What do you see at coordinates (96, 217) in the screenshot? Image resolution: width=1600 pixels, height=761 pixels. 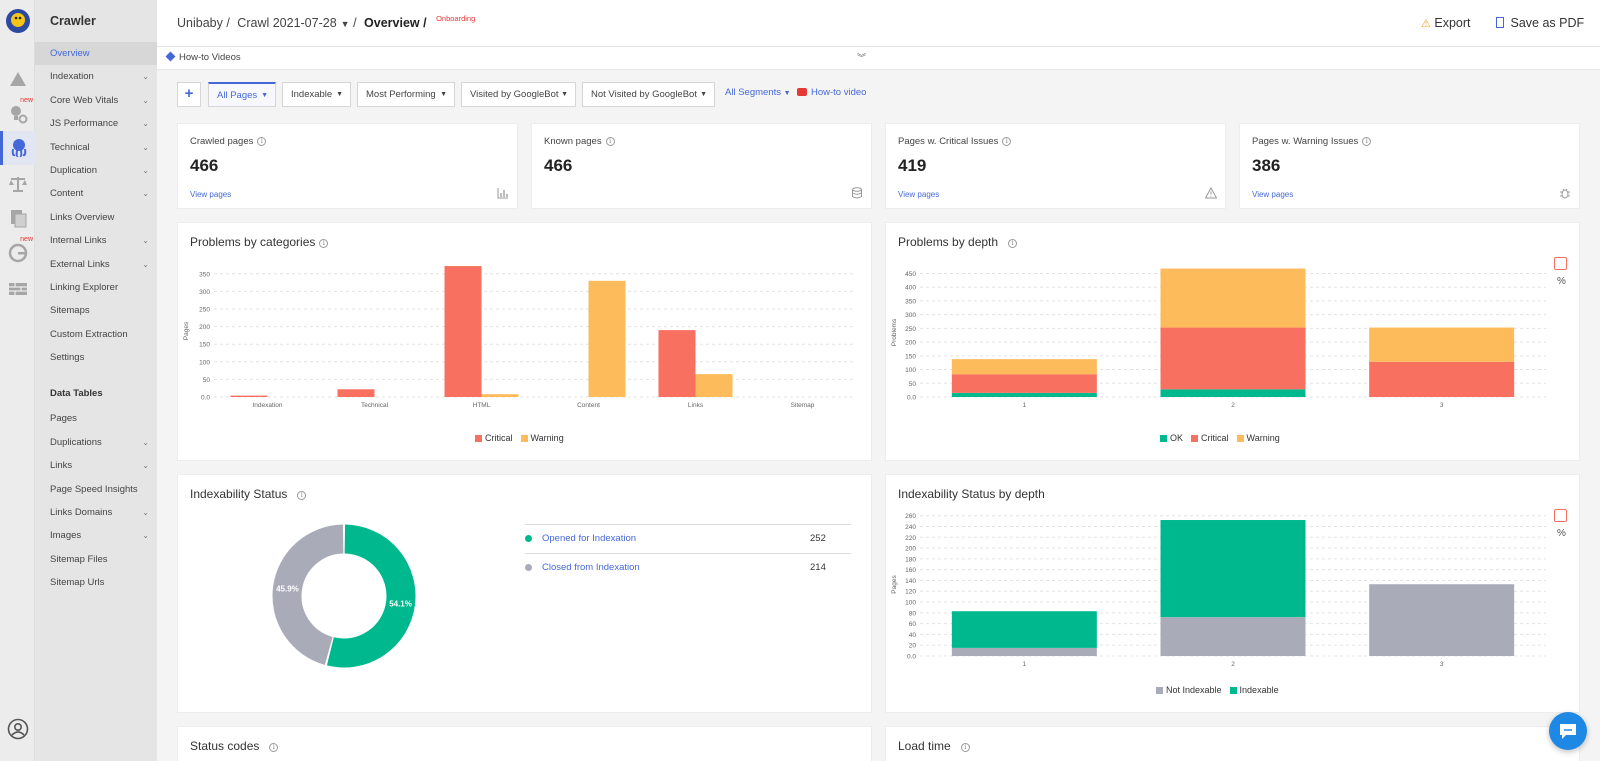 I see `sidebar-item-links-overview: Links Overview` at bounding box center [96, 217].